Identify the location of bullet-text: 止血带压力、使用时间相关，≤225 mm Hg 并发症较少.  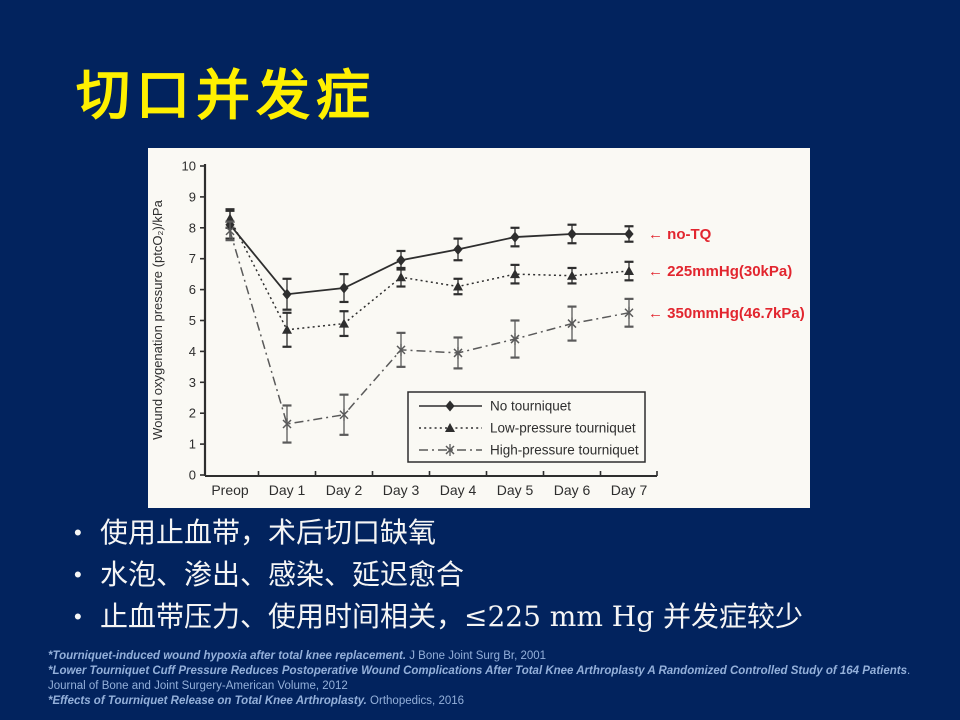
(452, 616).